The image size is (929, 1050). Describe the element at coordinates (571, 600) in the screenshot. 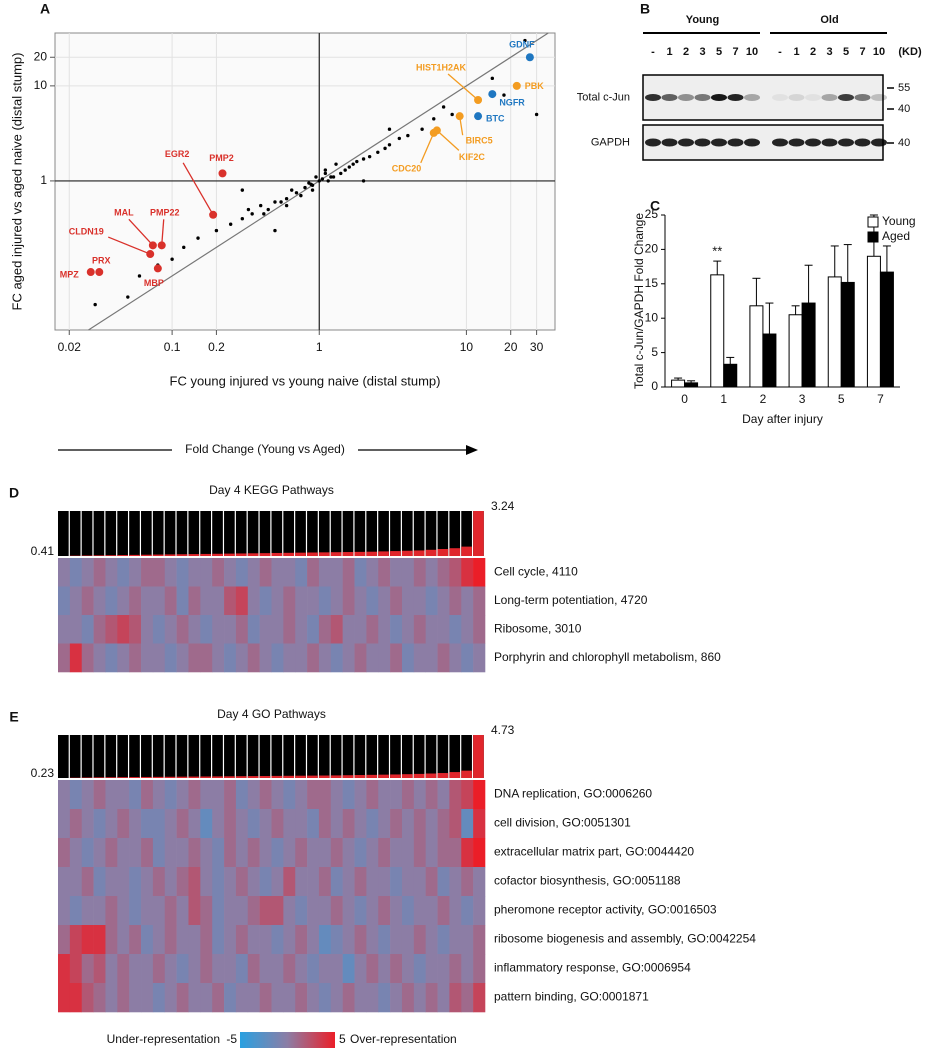

I see `row-label: Long-term potentiation, 4720` at that location.